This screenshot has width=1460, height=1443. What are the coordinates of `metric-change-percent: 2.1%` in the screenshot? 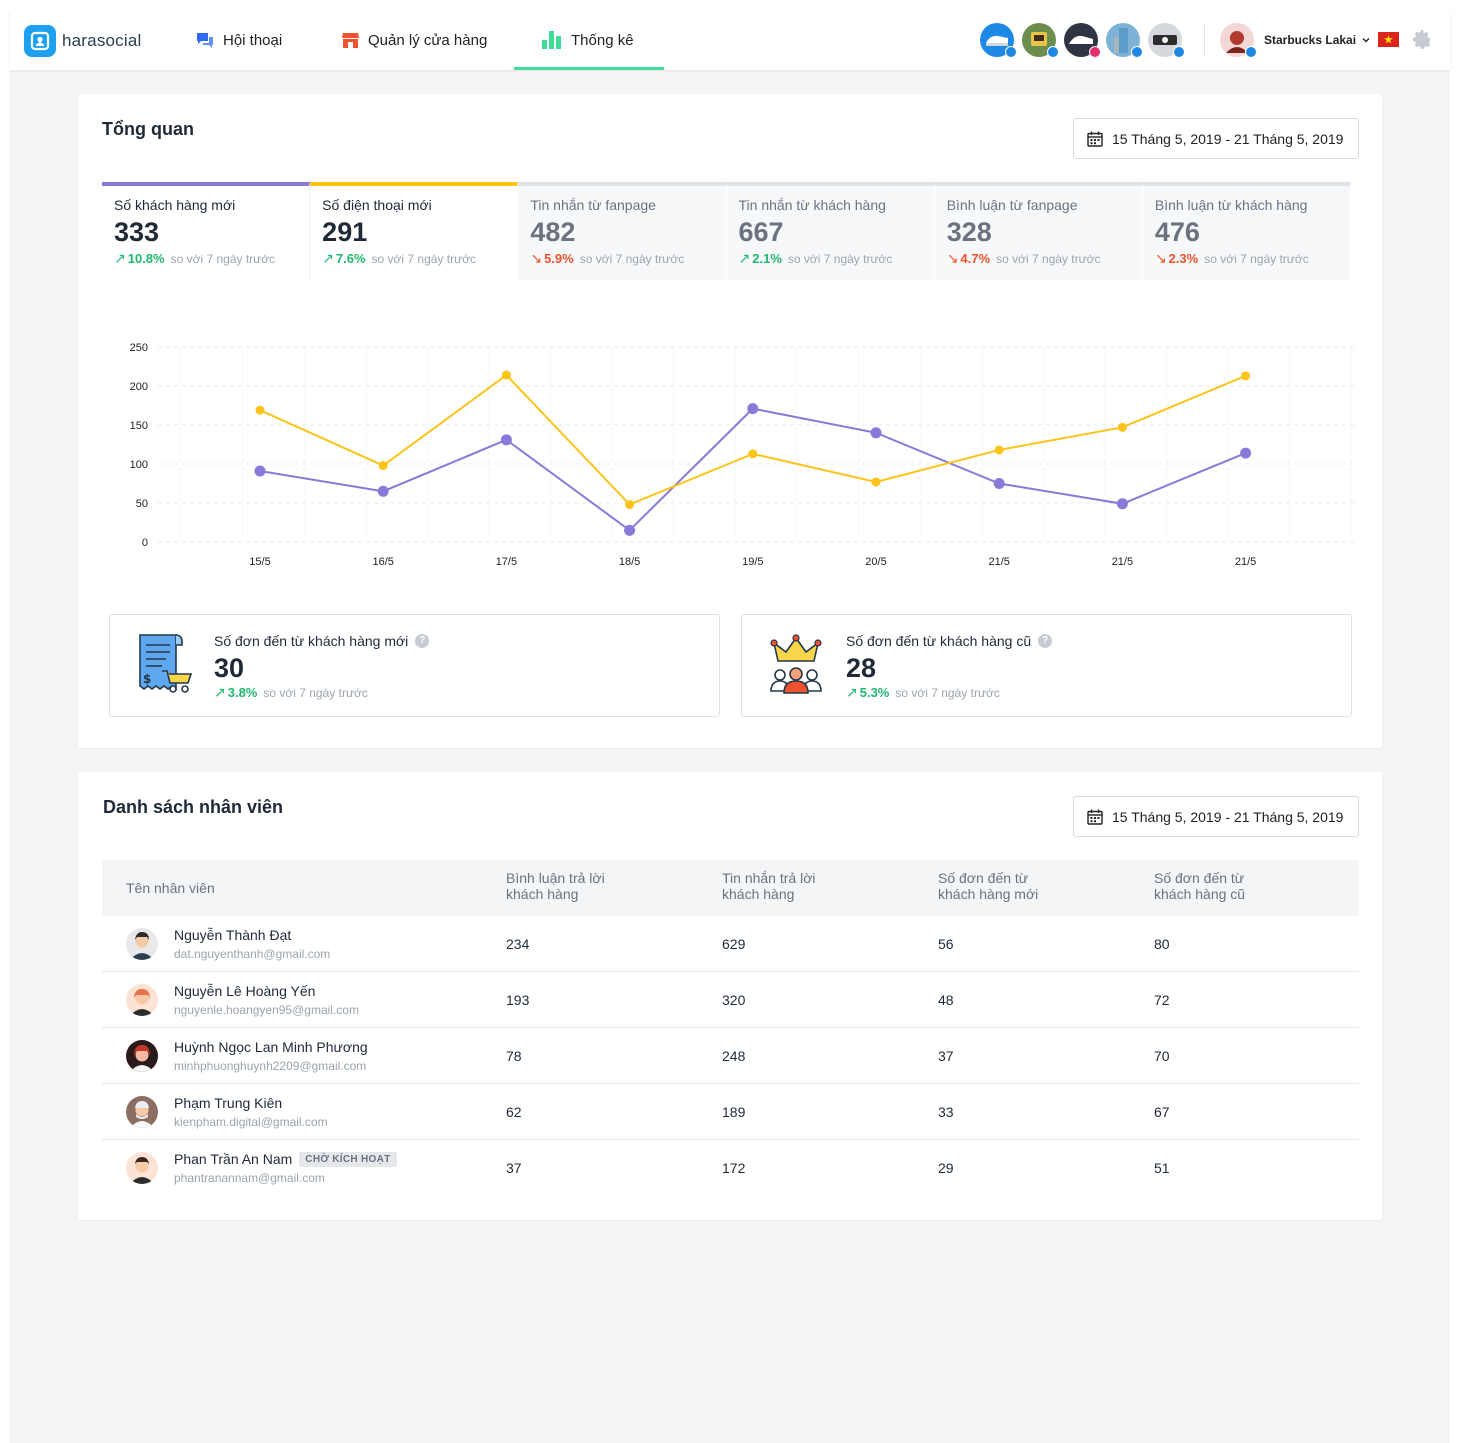 It's located at (767, 258).